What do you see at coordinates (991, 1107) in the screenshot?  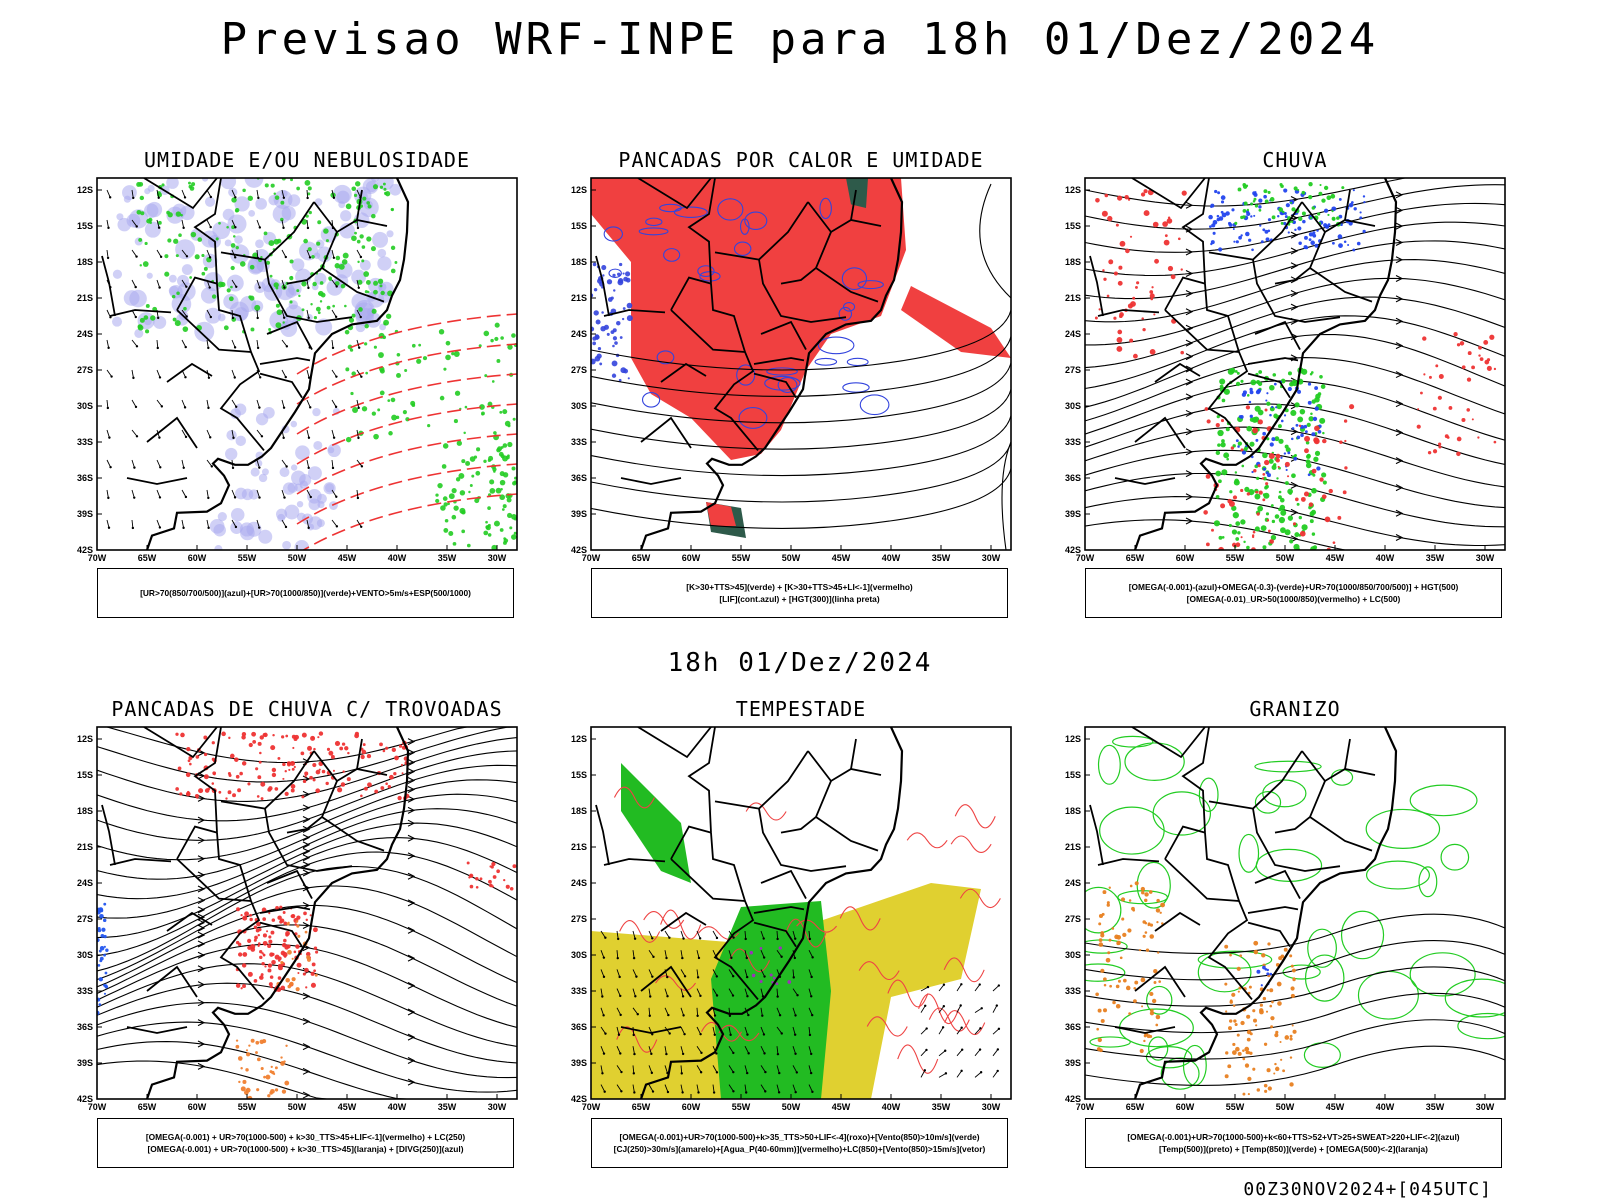 I see `longitude-label: 30W` at bounding box center [991, 1107].